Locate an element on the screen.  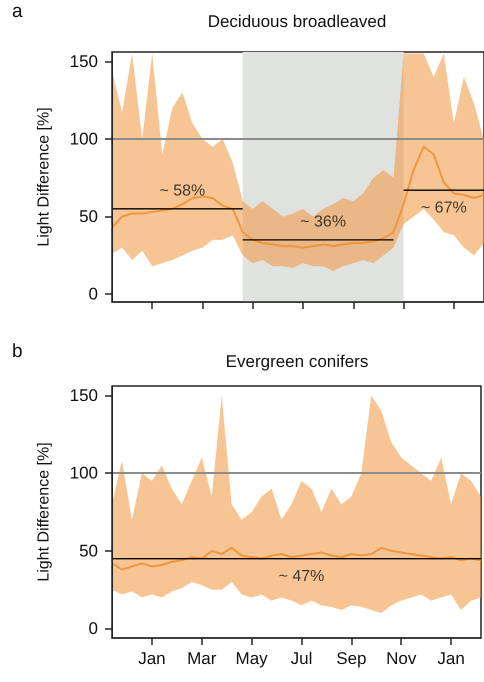
annotation: ~ 67% is located at coordinates (443, 208).